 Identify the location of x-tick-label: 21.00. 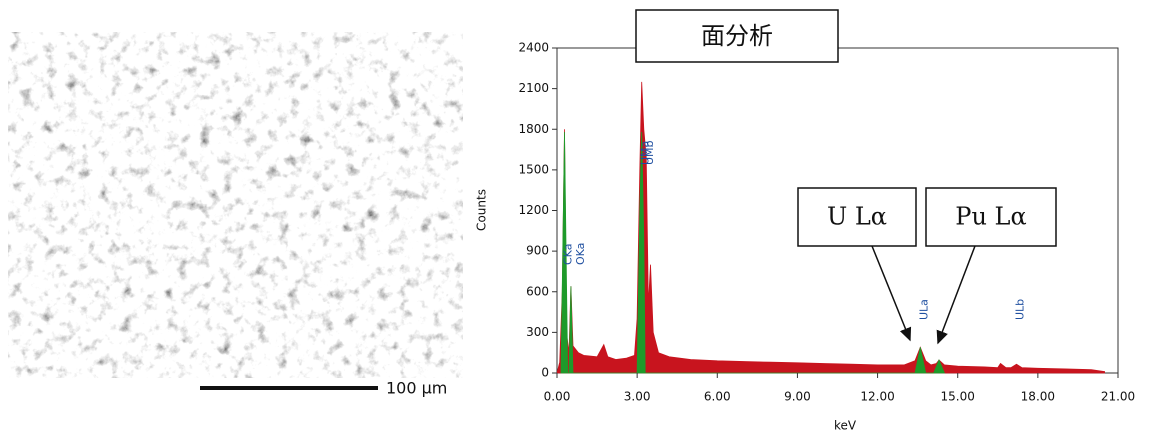
(1118, 397).